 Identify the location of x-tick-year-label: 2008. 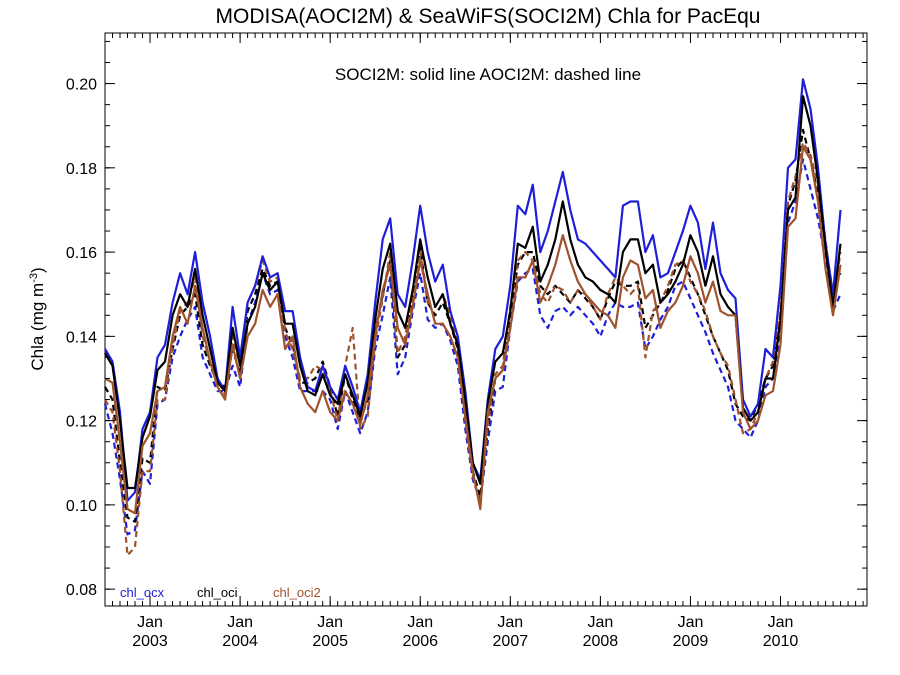
(601, 641).